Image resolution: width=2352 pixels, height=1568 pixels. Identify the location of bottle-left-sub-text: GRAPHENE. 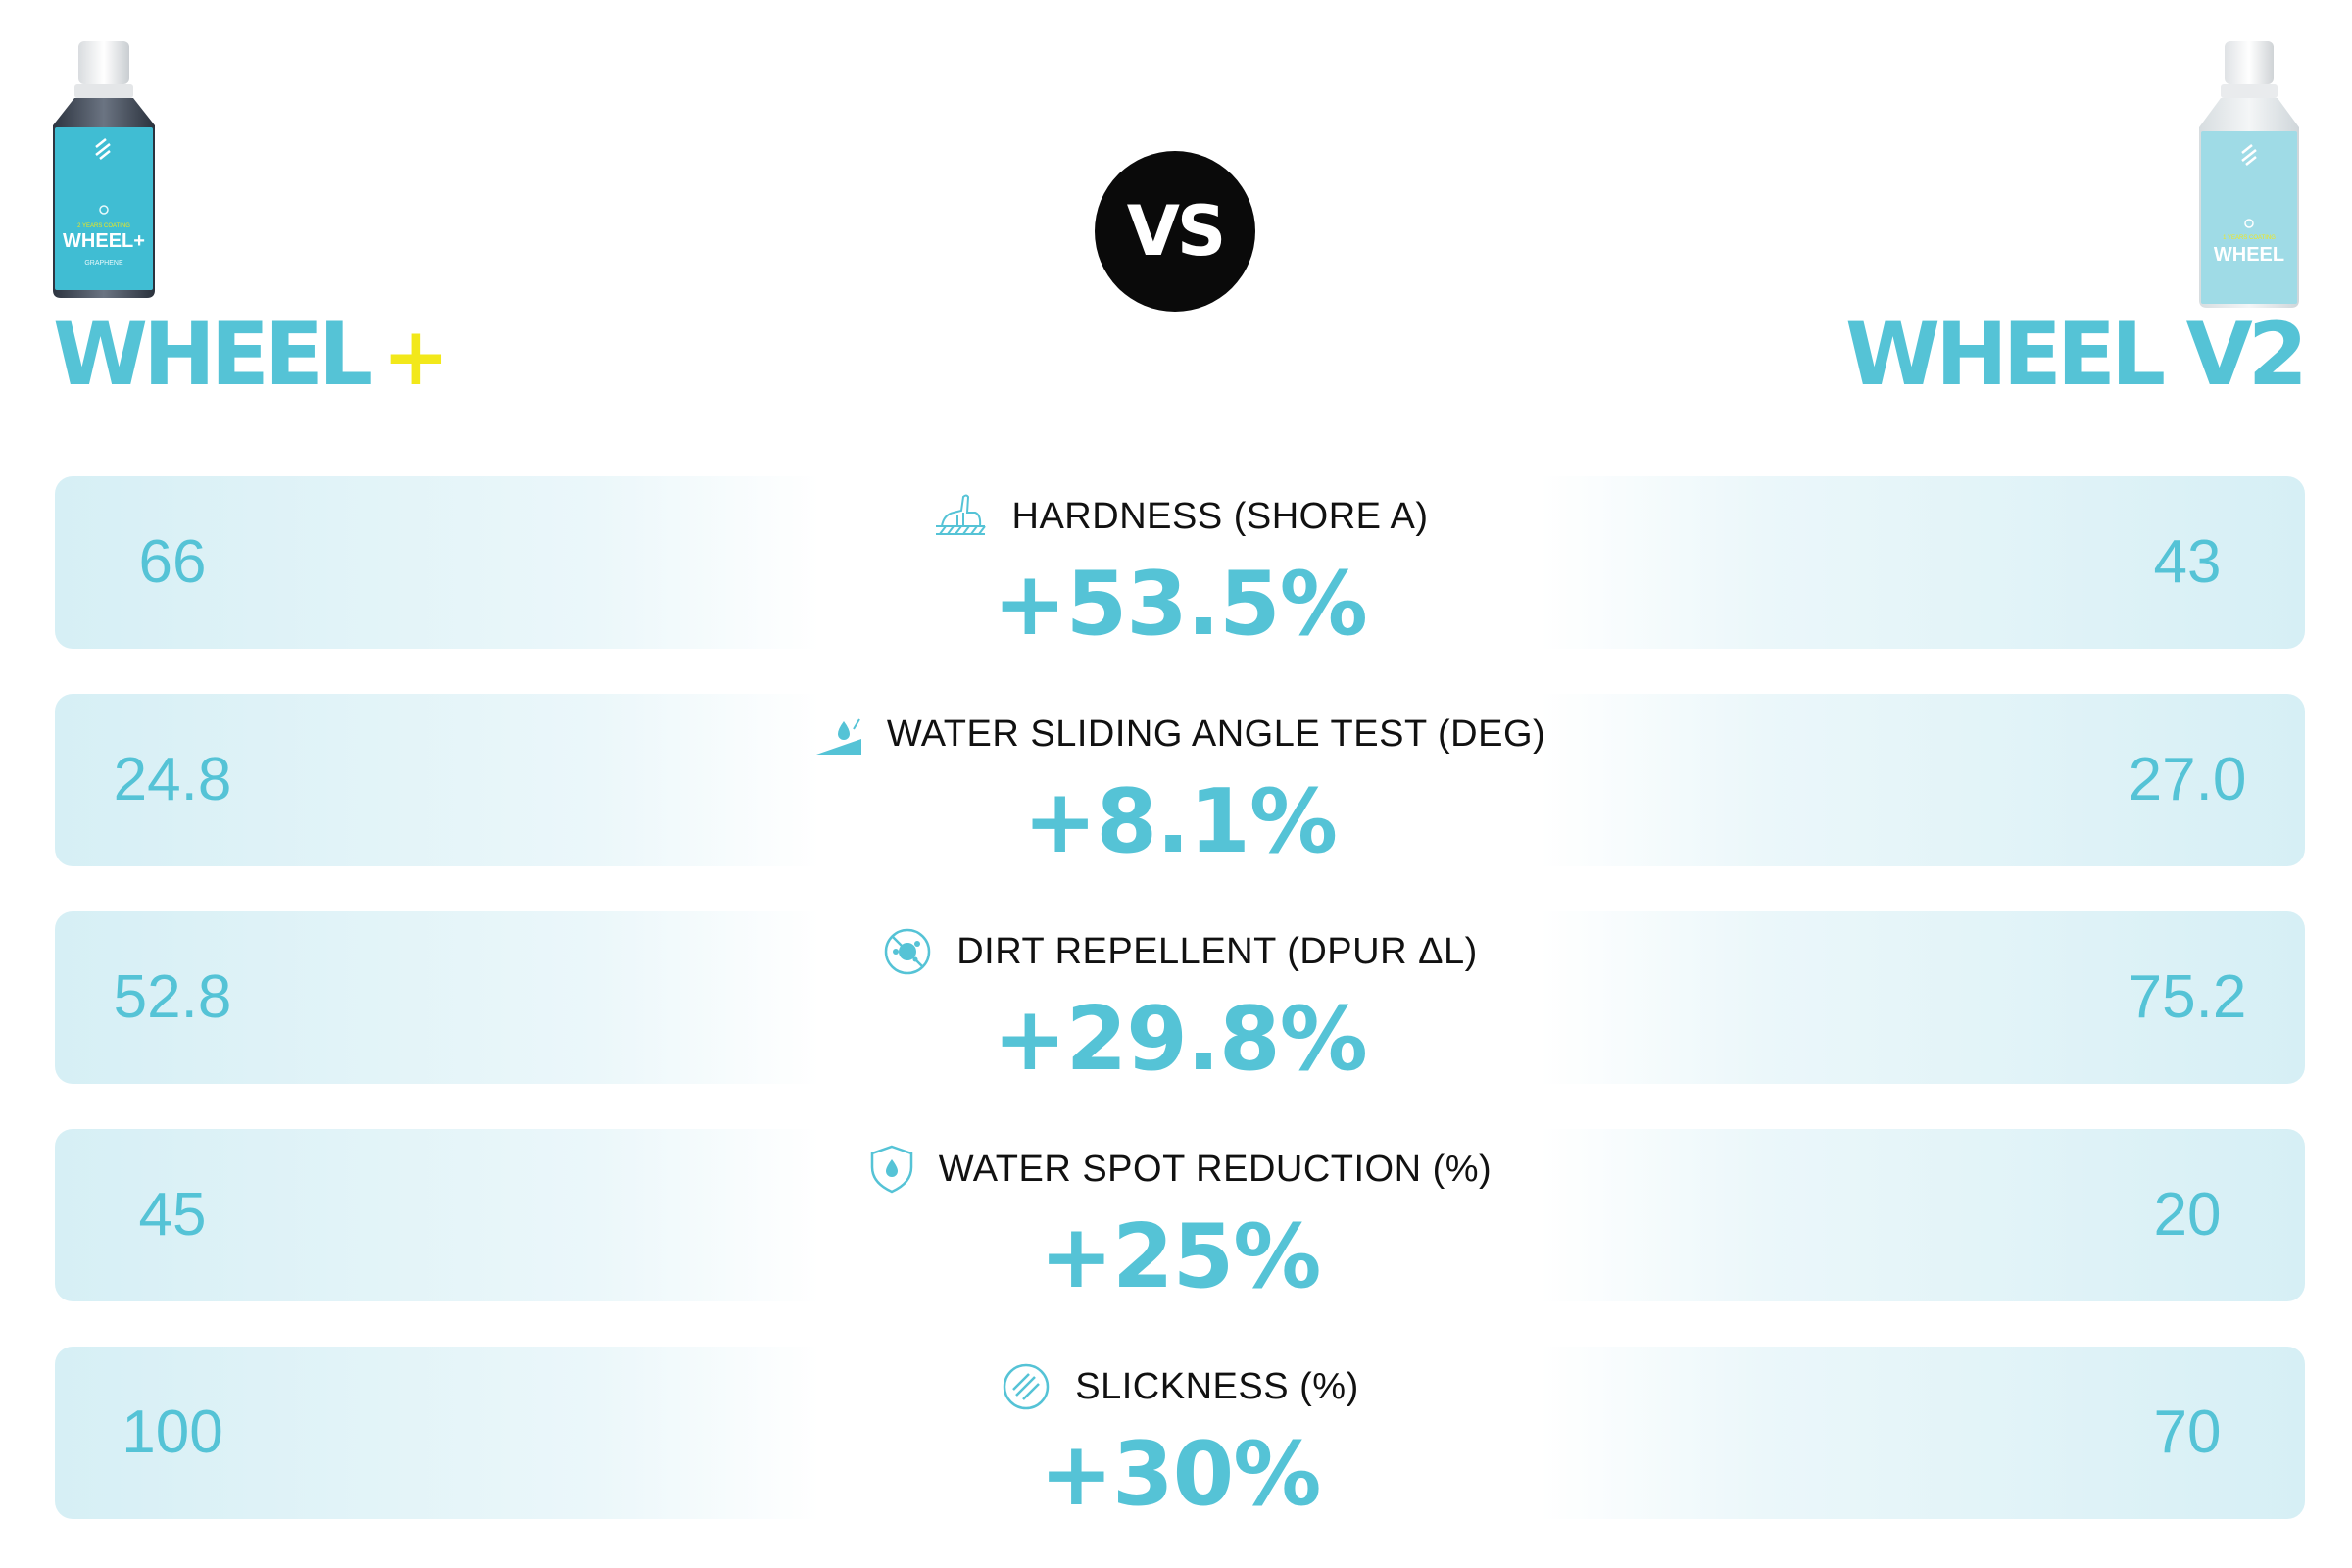
(103, 263).